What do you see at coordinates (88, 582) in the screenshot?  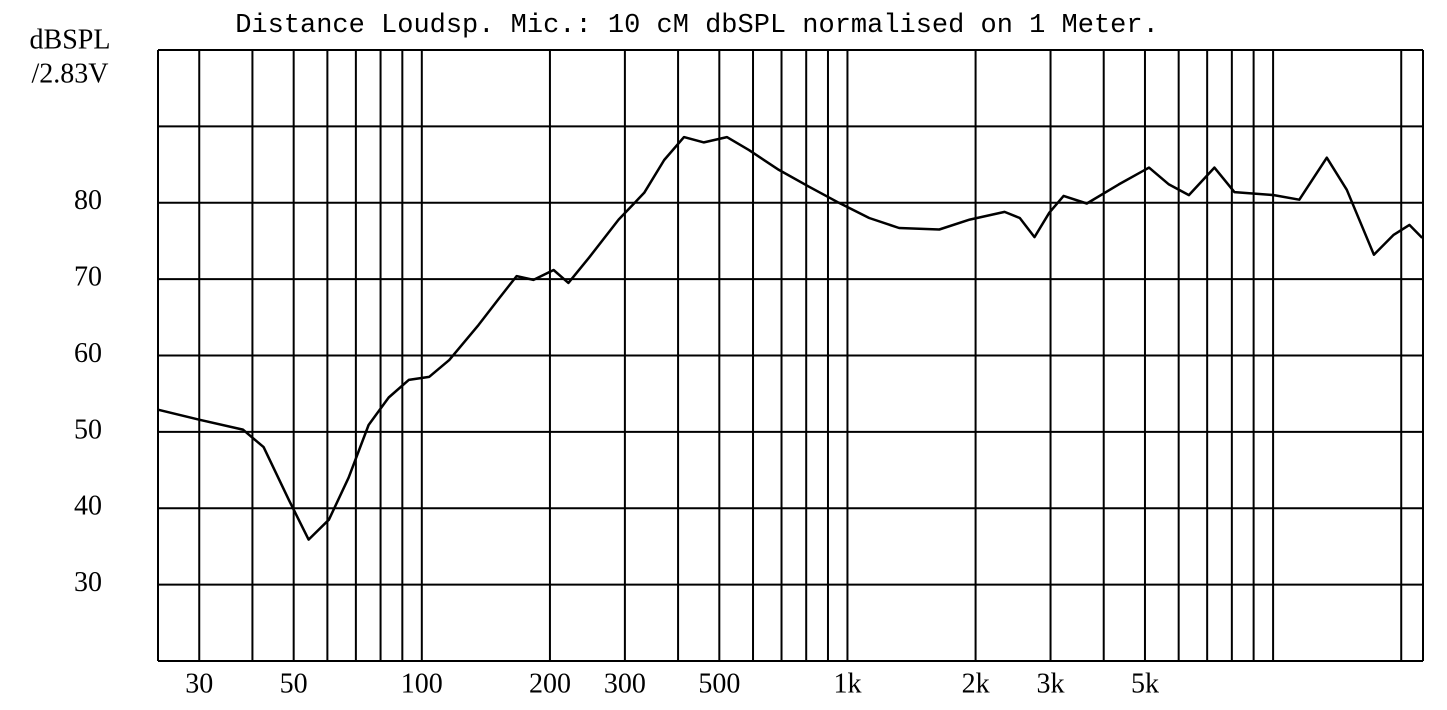 I see `y-tick-label: 30` at bounding box center [88, 582].